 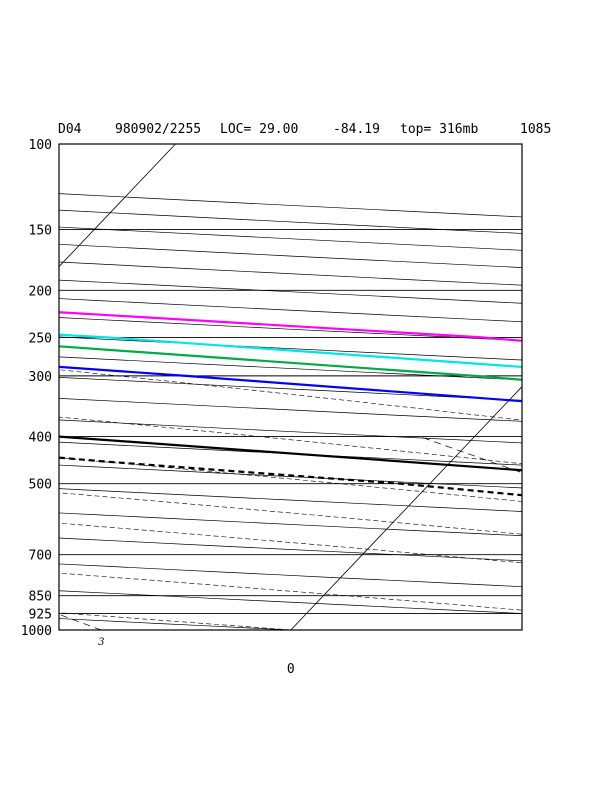 I want to click on header-station: D04, so click(x=70, y=129).